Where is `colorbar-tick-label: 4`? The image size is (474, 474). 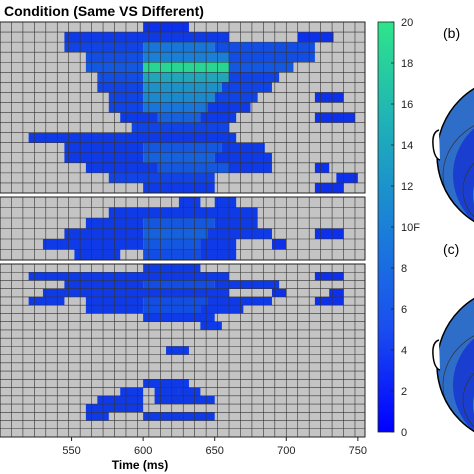 colorbar-tick-label: 4 is located at coordinates (404, 351).